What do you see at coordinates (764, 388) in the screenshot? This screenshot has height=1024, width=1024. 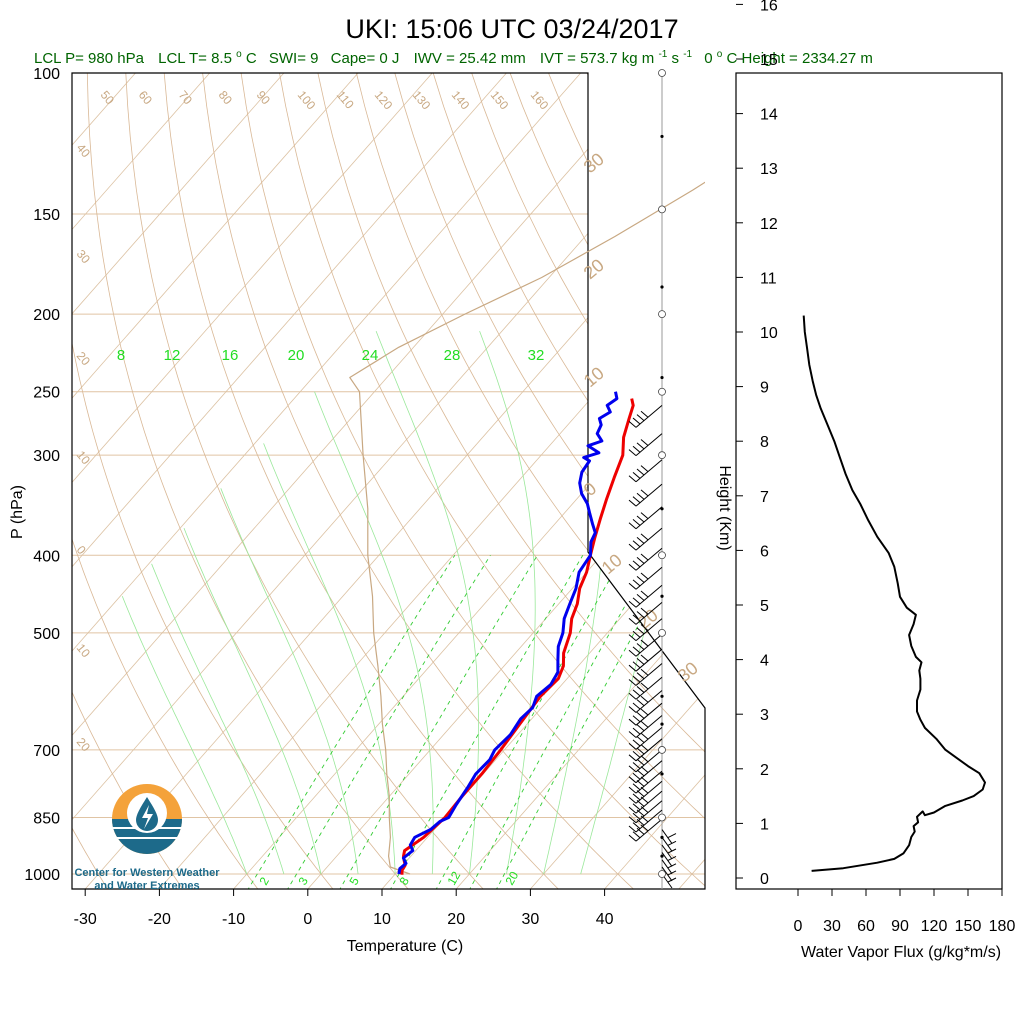 I see `height-tick-label: 9` at bounding box center [764, 388].